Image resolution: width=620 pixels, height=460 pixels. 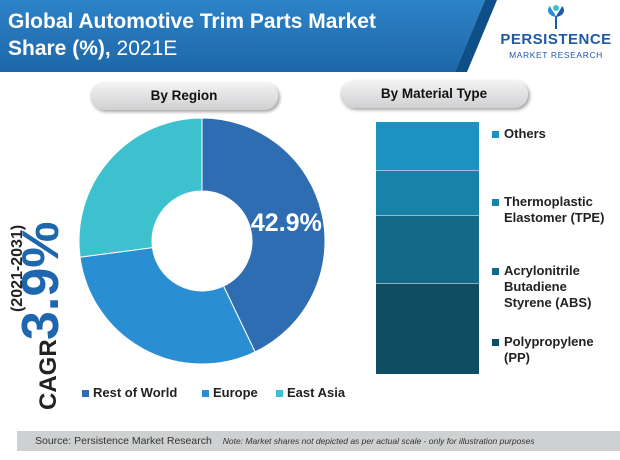 I want to click on legend-label: Rest of World, so click(x=135, y=392).